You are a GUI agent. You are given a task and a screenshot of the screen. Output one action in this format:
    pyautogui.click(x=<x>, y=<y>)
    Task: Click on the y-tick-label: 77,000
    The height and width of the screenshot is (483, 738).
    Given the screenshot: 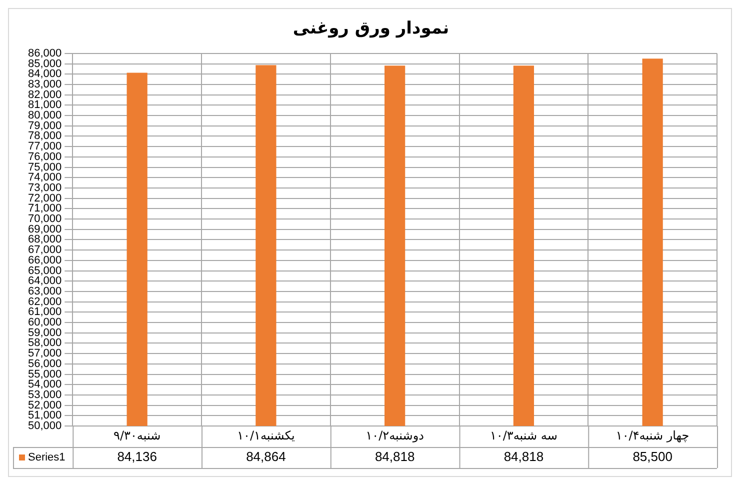 What is the action you would take?
    pyautogui.click(x=45, y=146)
    